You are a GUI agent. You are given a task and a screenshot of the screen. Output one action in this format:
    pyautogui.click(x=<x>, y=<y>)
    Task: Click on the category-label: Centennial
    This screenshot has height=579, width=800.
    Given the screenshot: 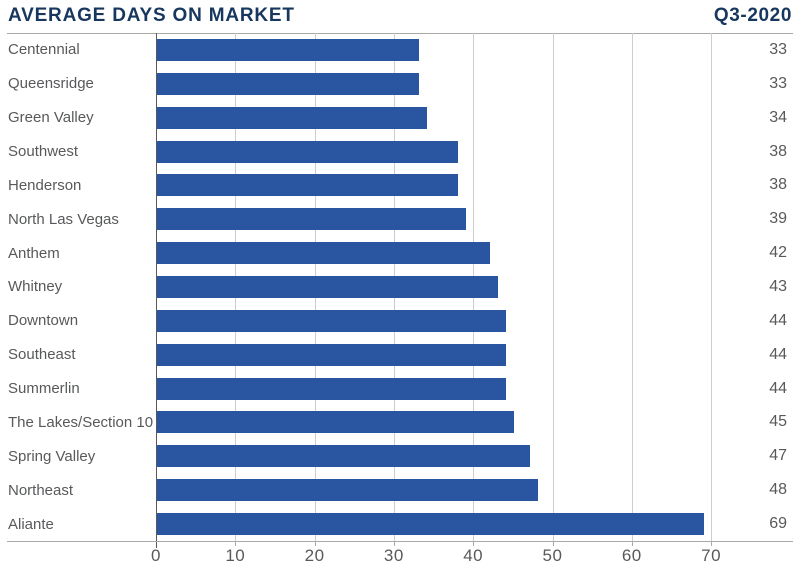 What is the action you would take?
    pyautogui.click(x=44, y=50)
    